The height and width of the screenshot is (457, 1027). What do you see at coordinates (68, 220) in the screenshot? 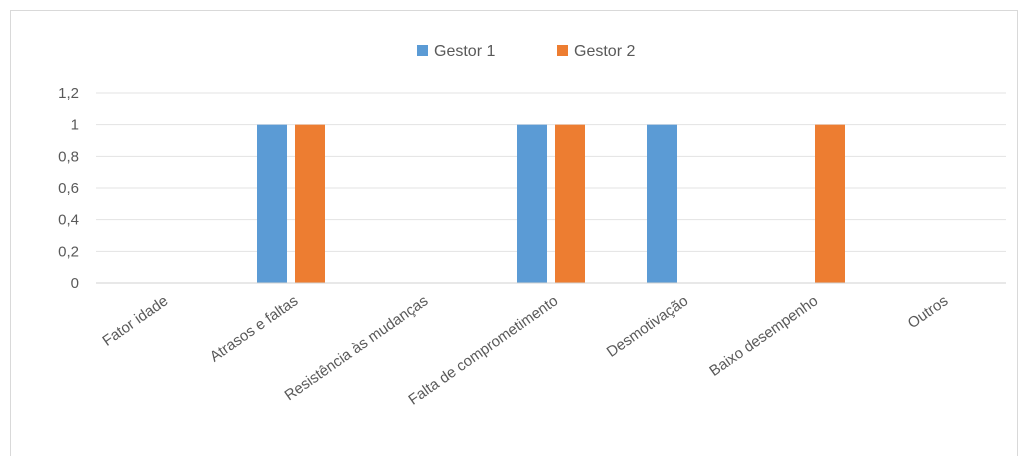
I see `y-tick-label: 0,4` at bounding box center [68, 220].